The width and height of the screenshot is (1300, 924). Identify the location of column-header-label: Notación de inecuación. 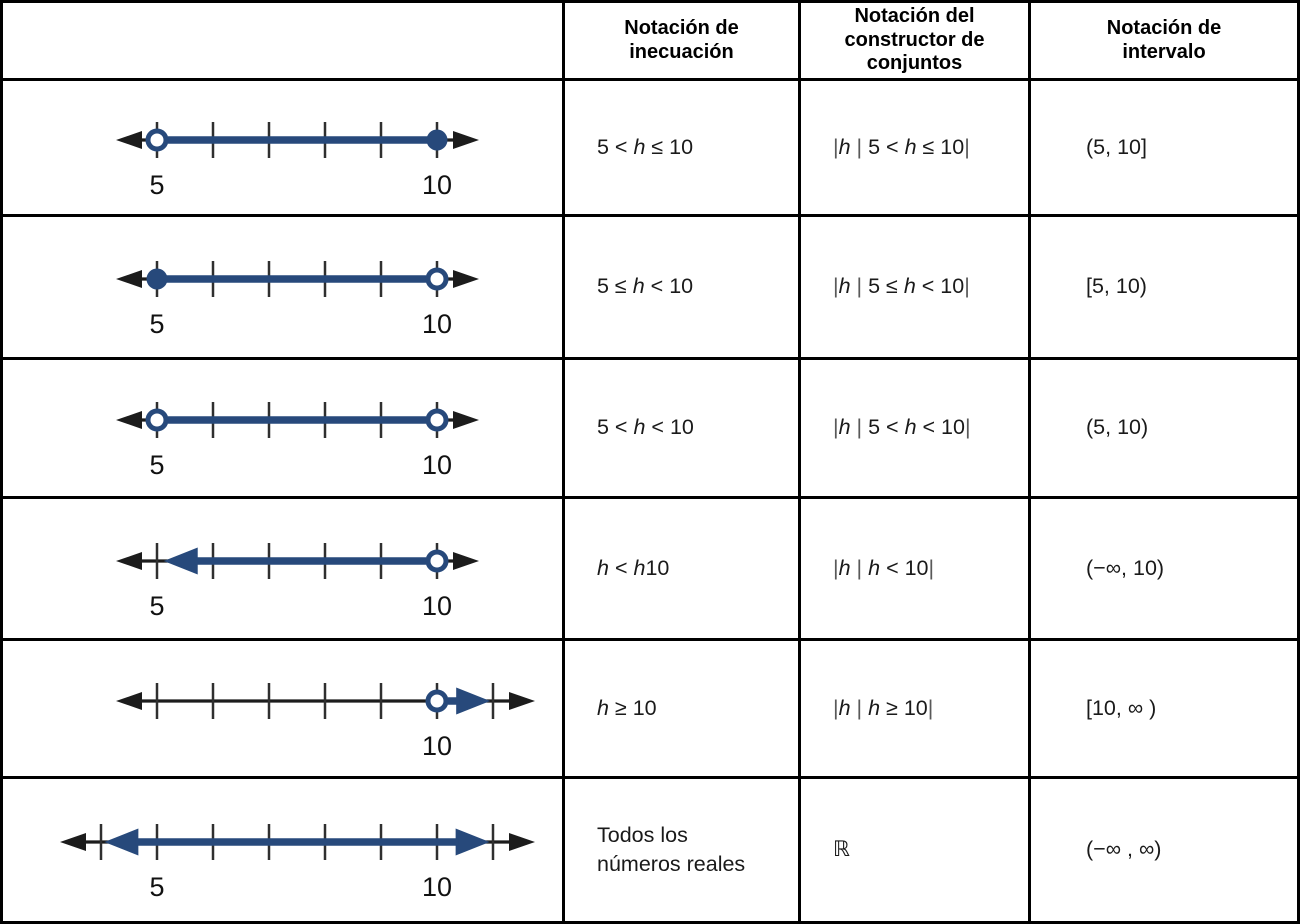
(681, 39).